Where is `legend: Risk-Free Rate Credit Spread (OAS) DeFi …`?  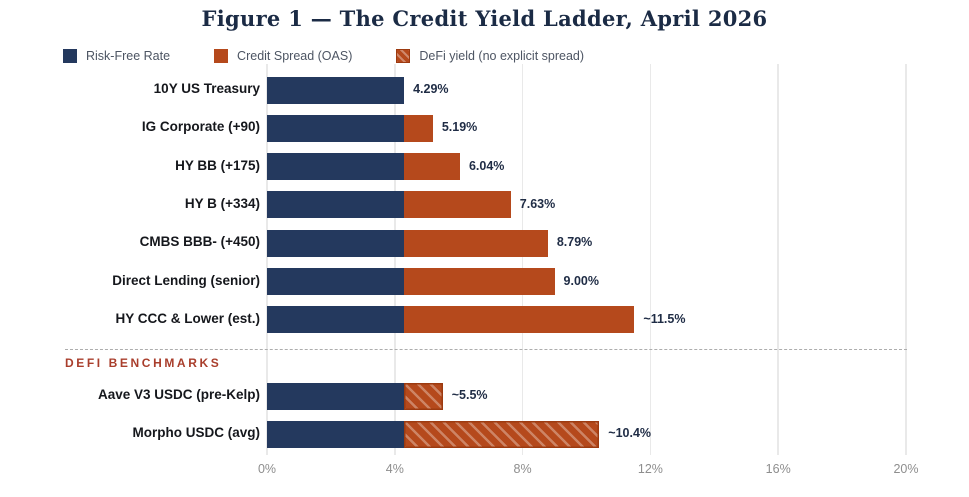 legend: Risk-Free Rate Credit Spread (OAS) DeFi … is located at coordinates (323, 56).